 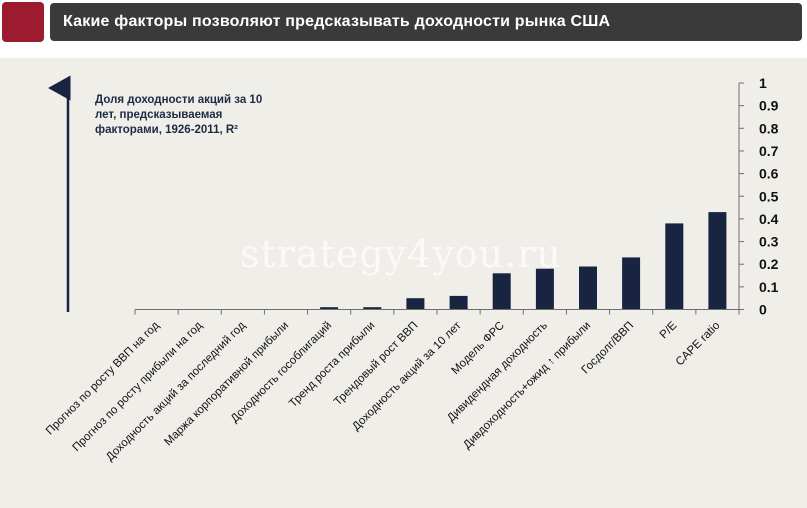 What do you see at coordinates (763, 83) in the screenshot?
I see `y-tick-label: 1` at bounding box center [763, 83].